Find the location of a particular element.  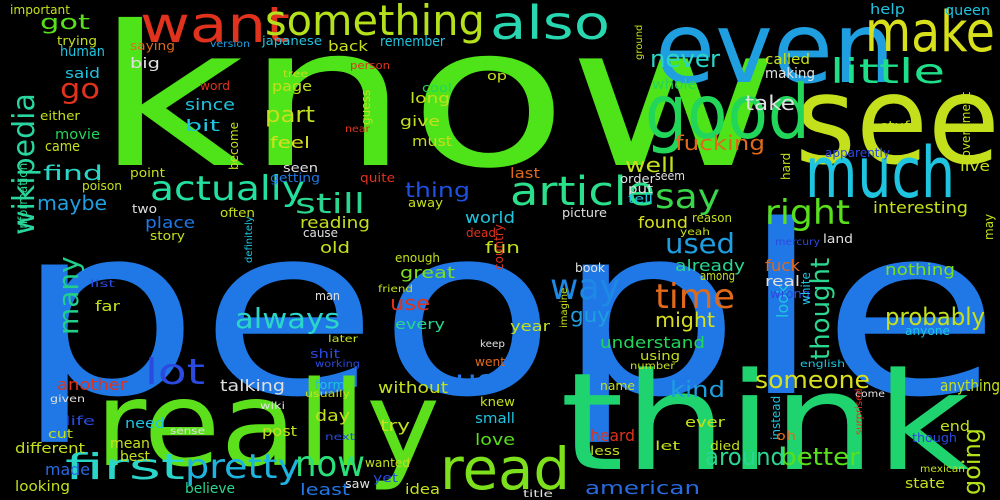

word-sense: sense is located at coordinates (187, 431).